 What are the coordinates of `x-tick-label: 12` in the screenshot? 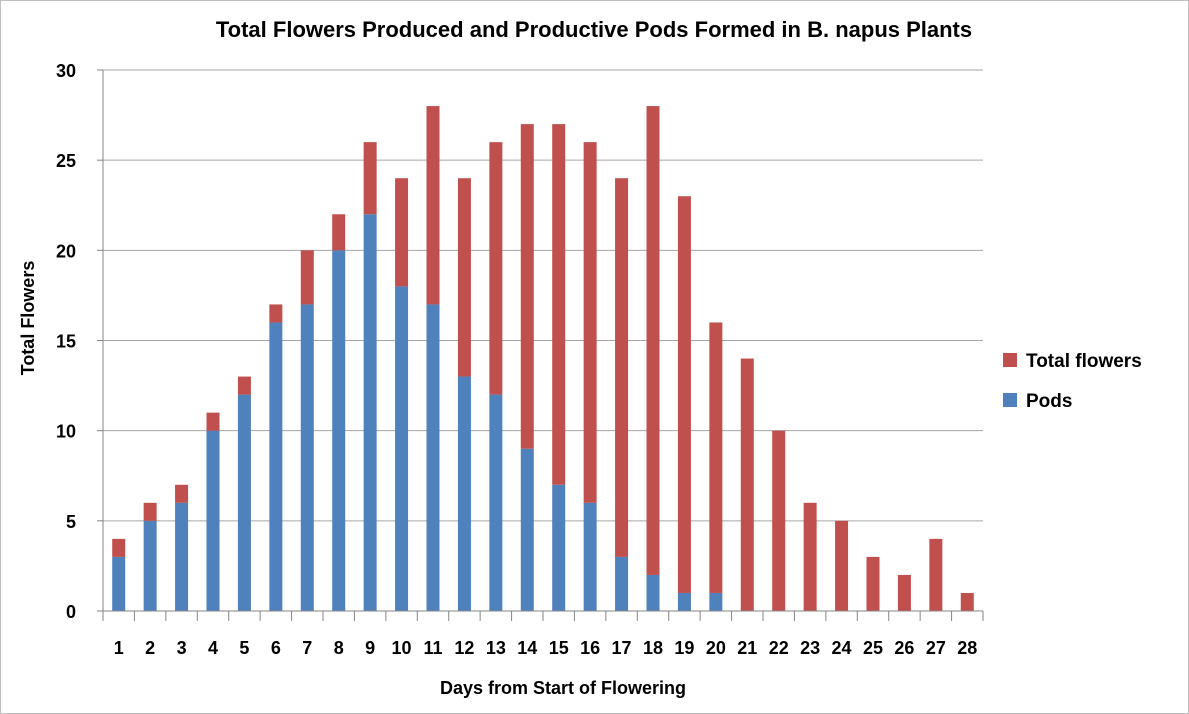 It's located at (464, 648).